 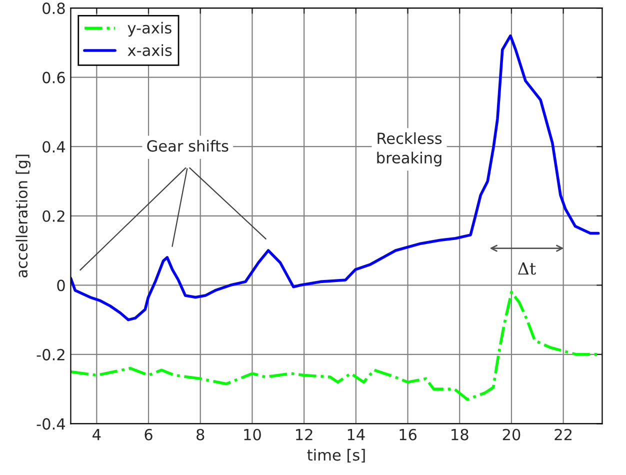 What do you see at coordinates (54, 147) in the screenshot?
I see `y-tick-label: 0.4` at bounding box center [54, 147].